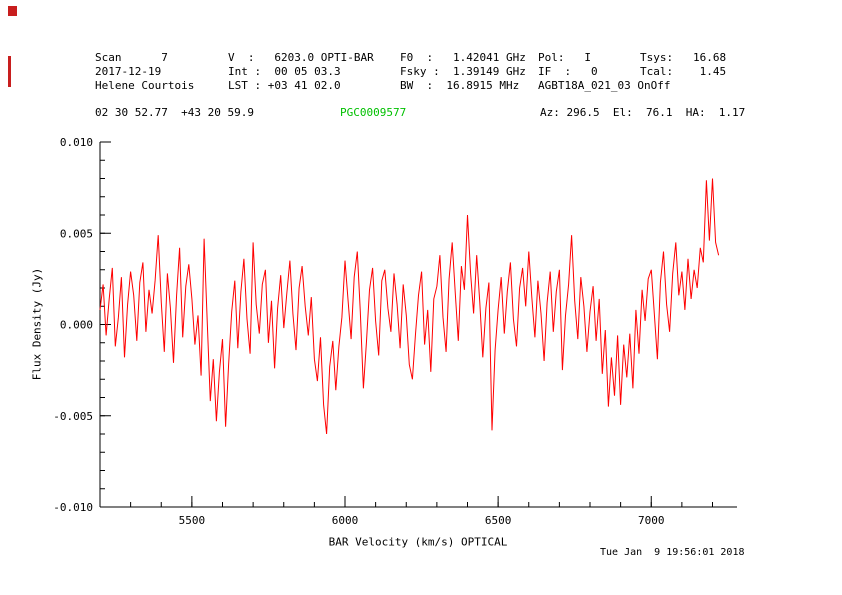  What do you see at coordinates (284, 71) in the screenshot?
I see `integration-field: Int : 00 05 03.3` at bounding box center [284, 71].